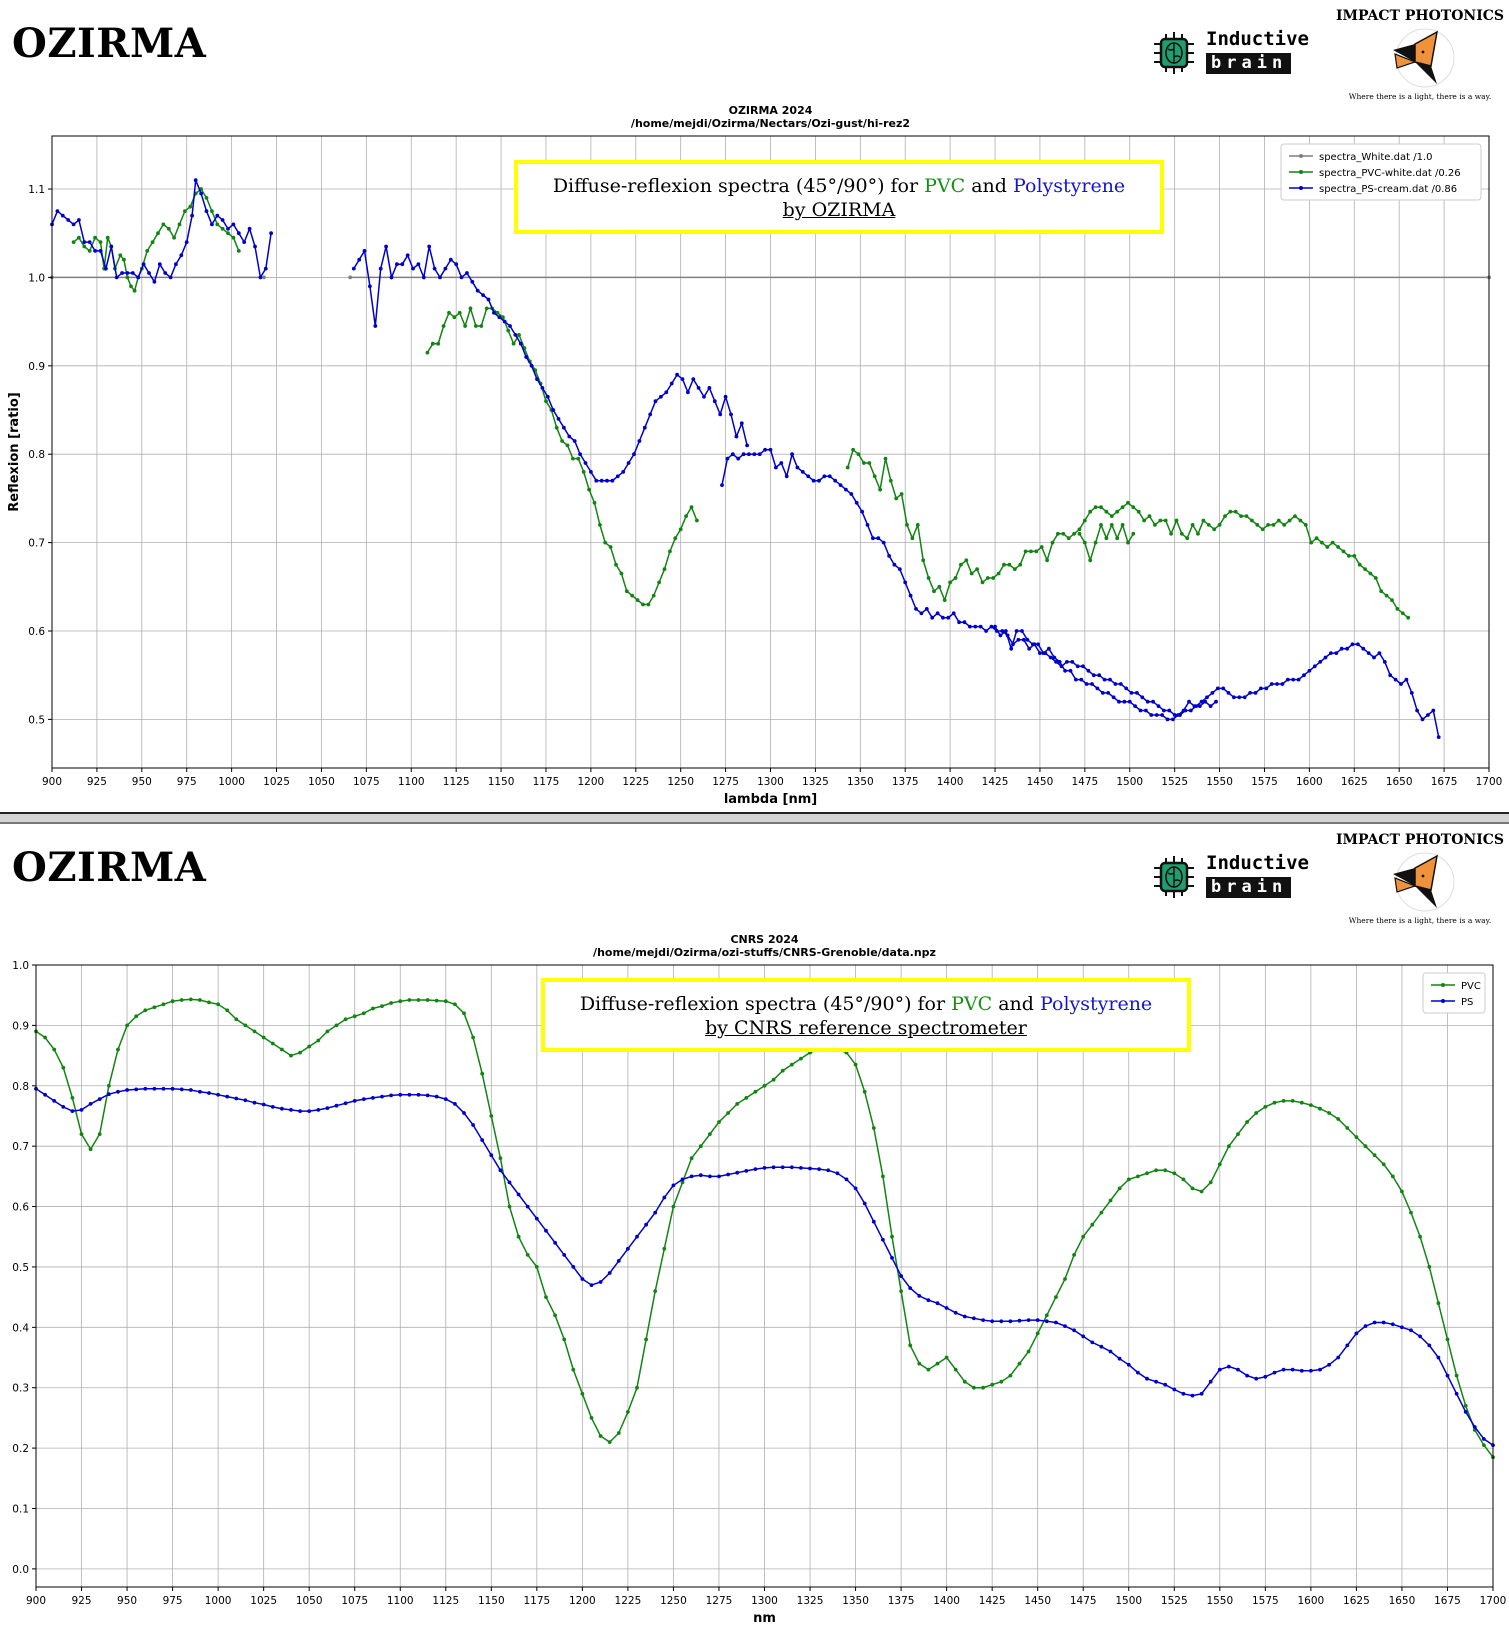 The width and height of the screenshot is (1509, 1632). I want to click on x-tick-label: 1675, so click(1444, 782).